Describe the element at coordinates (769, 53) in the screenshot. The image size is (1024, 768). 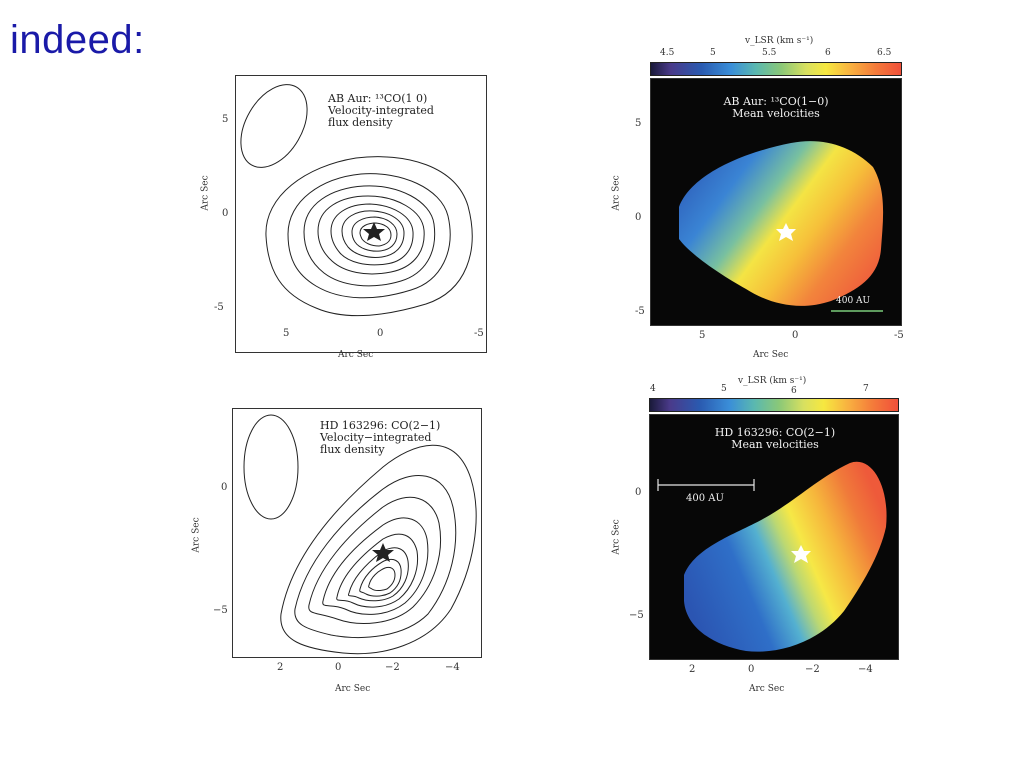
I see `colorbar-tick: 5.5` at that location.